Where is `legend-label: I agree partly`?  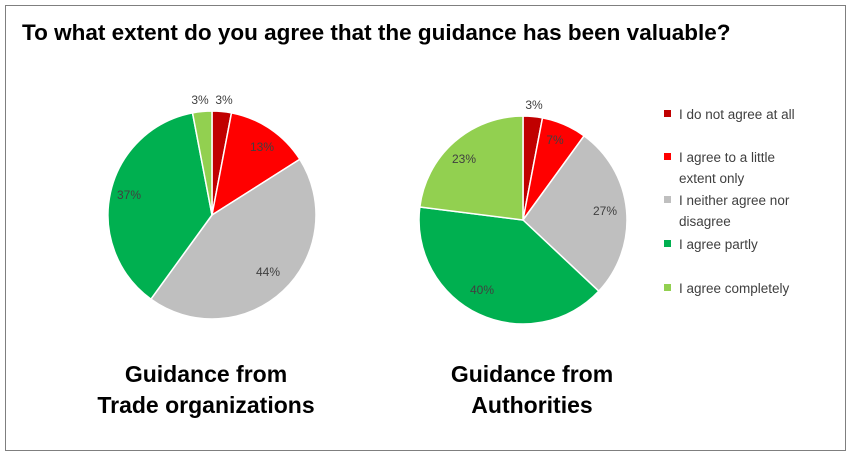
legend-label: I agree partly is located at coordinates (718, 244).